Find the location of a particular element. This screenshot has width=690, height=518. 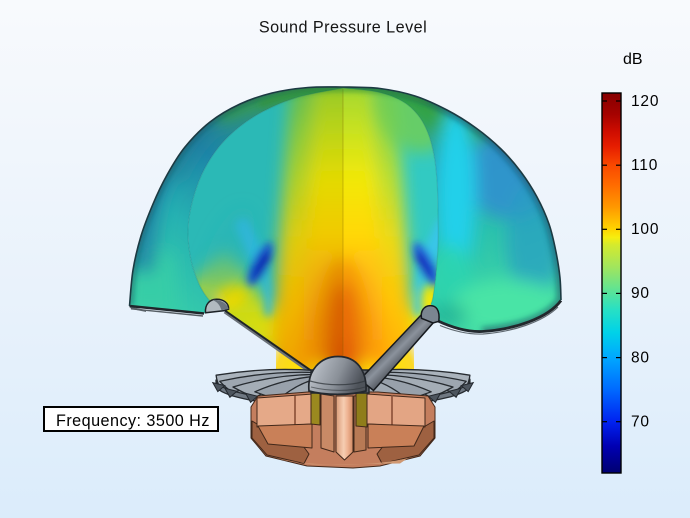

svg-text: Sound Pressure Level is located at coordinates (343, 28).